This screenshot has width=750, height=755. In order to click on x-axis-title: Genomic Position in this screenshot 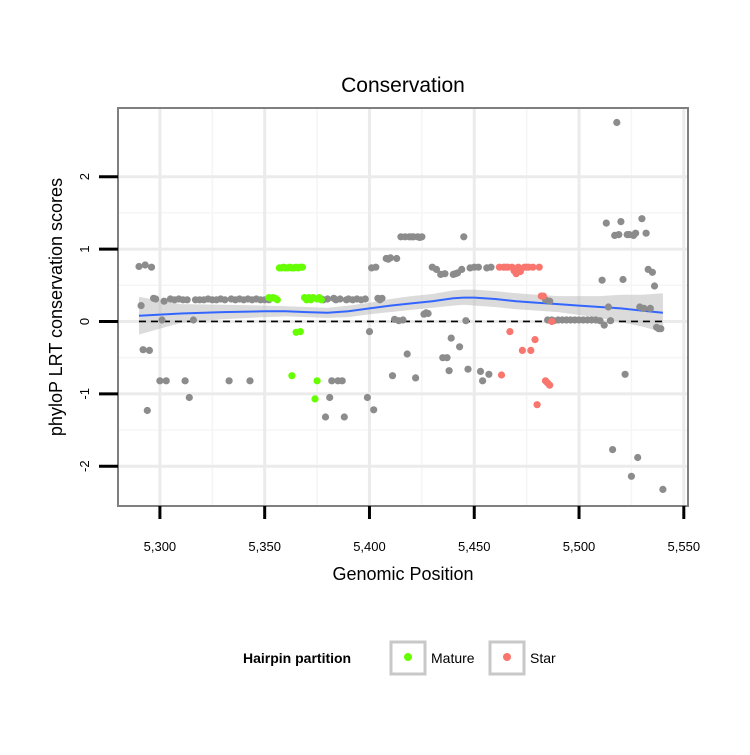, I will do `click(402, 574)`.